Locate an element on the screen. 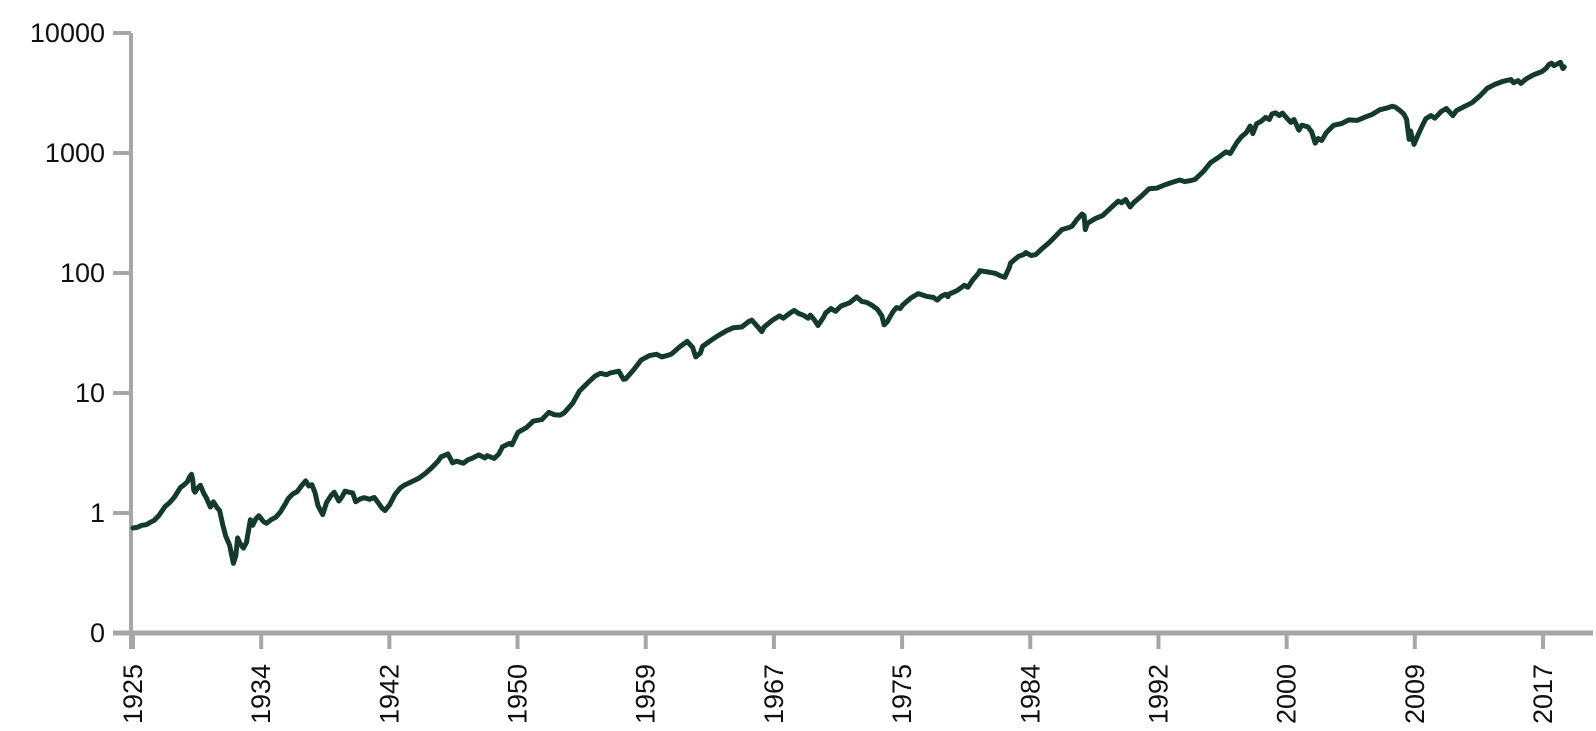  x-tick-label: 2017 is located at coordinates (1543, 694).